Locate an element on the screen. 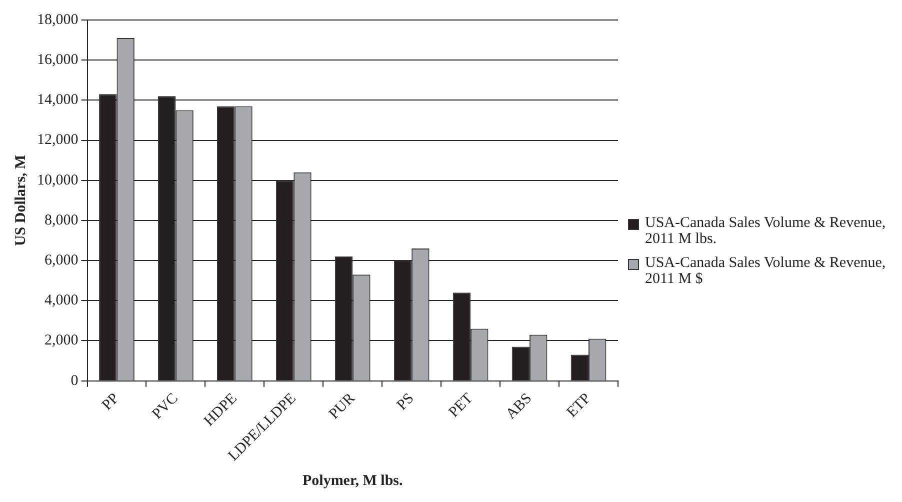 This screenshot has height=502, width=902. x-tick-label: ETP is located at coordinates (579, 405).